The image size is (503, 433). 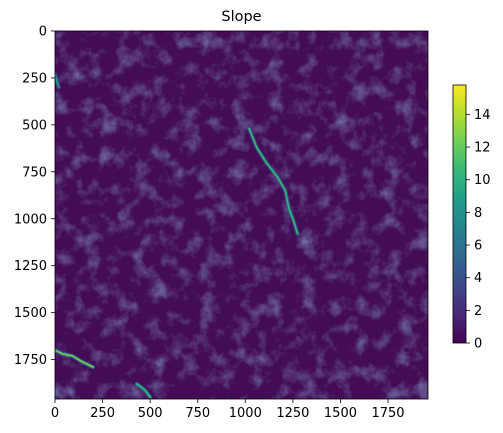 I want to click on y-axis: 0 250 500 750 1000 1250 1500 1750, so click(x=34, y=196).